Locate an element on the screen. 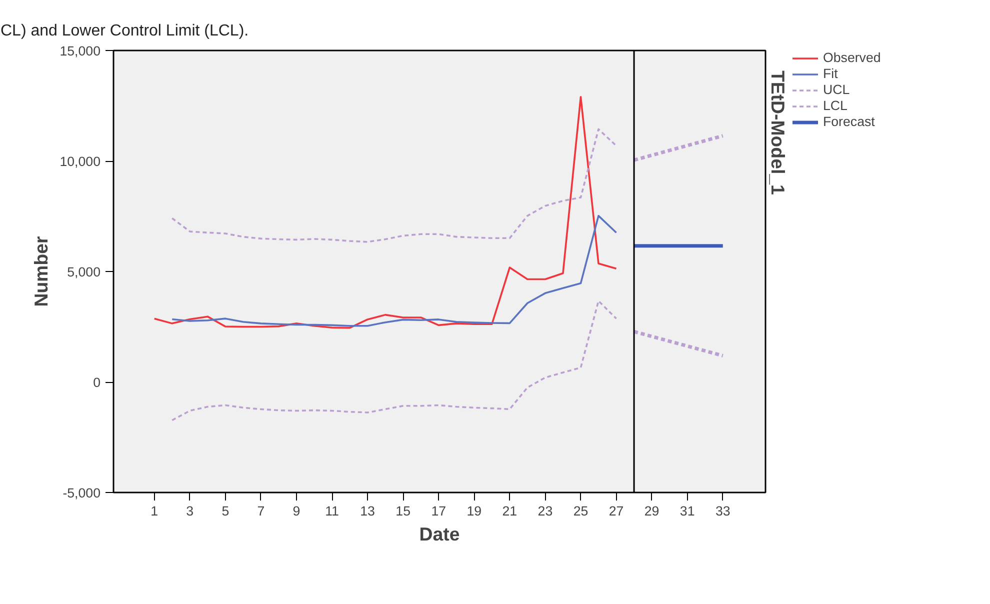  x-tick-label: 11 is located at coordinates (332, 511).